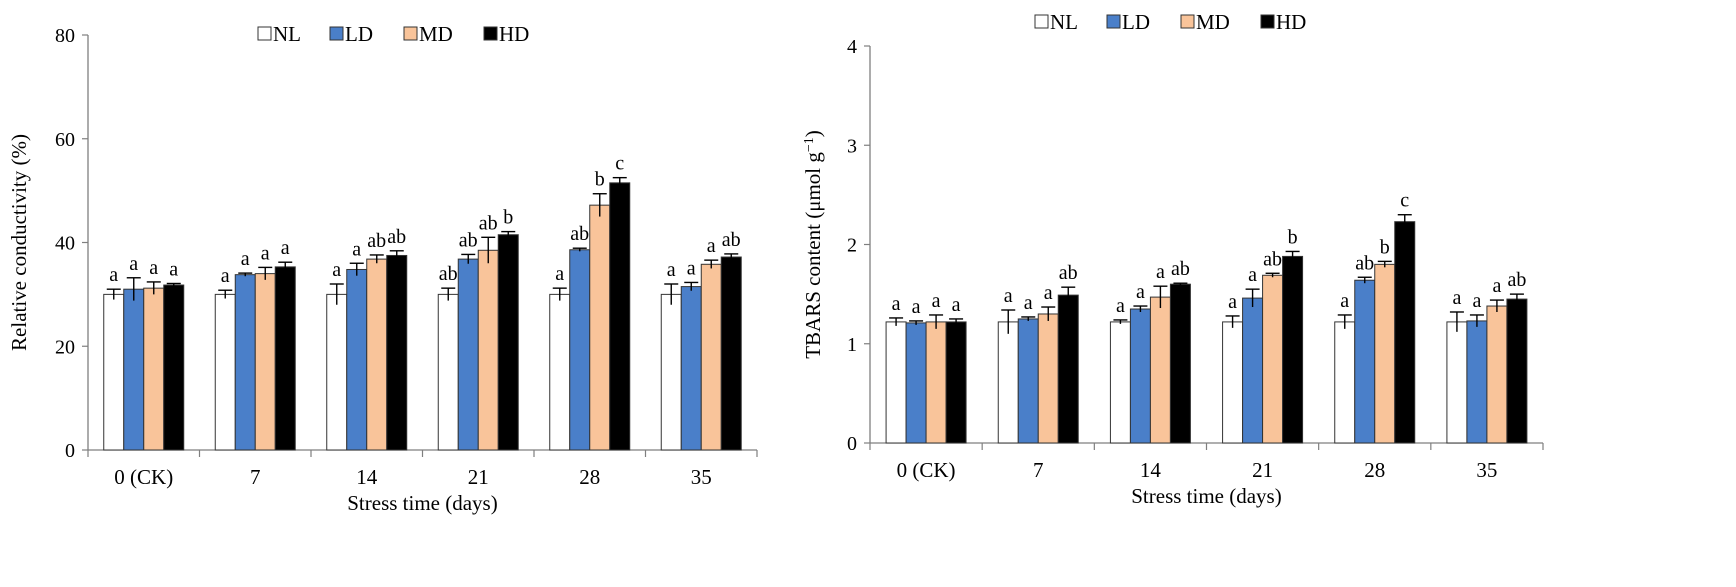 This screenshot has width=1736, height=587. What do you see at coordinates (19, 242) in the screenshot?
I see `y-axis-title-text: Relative conductivity (%)` at bounding box center [19, 242].